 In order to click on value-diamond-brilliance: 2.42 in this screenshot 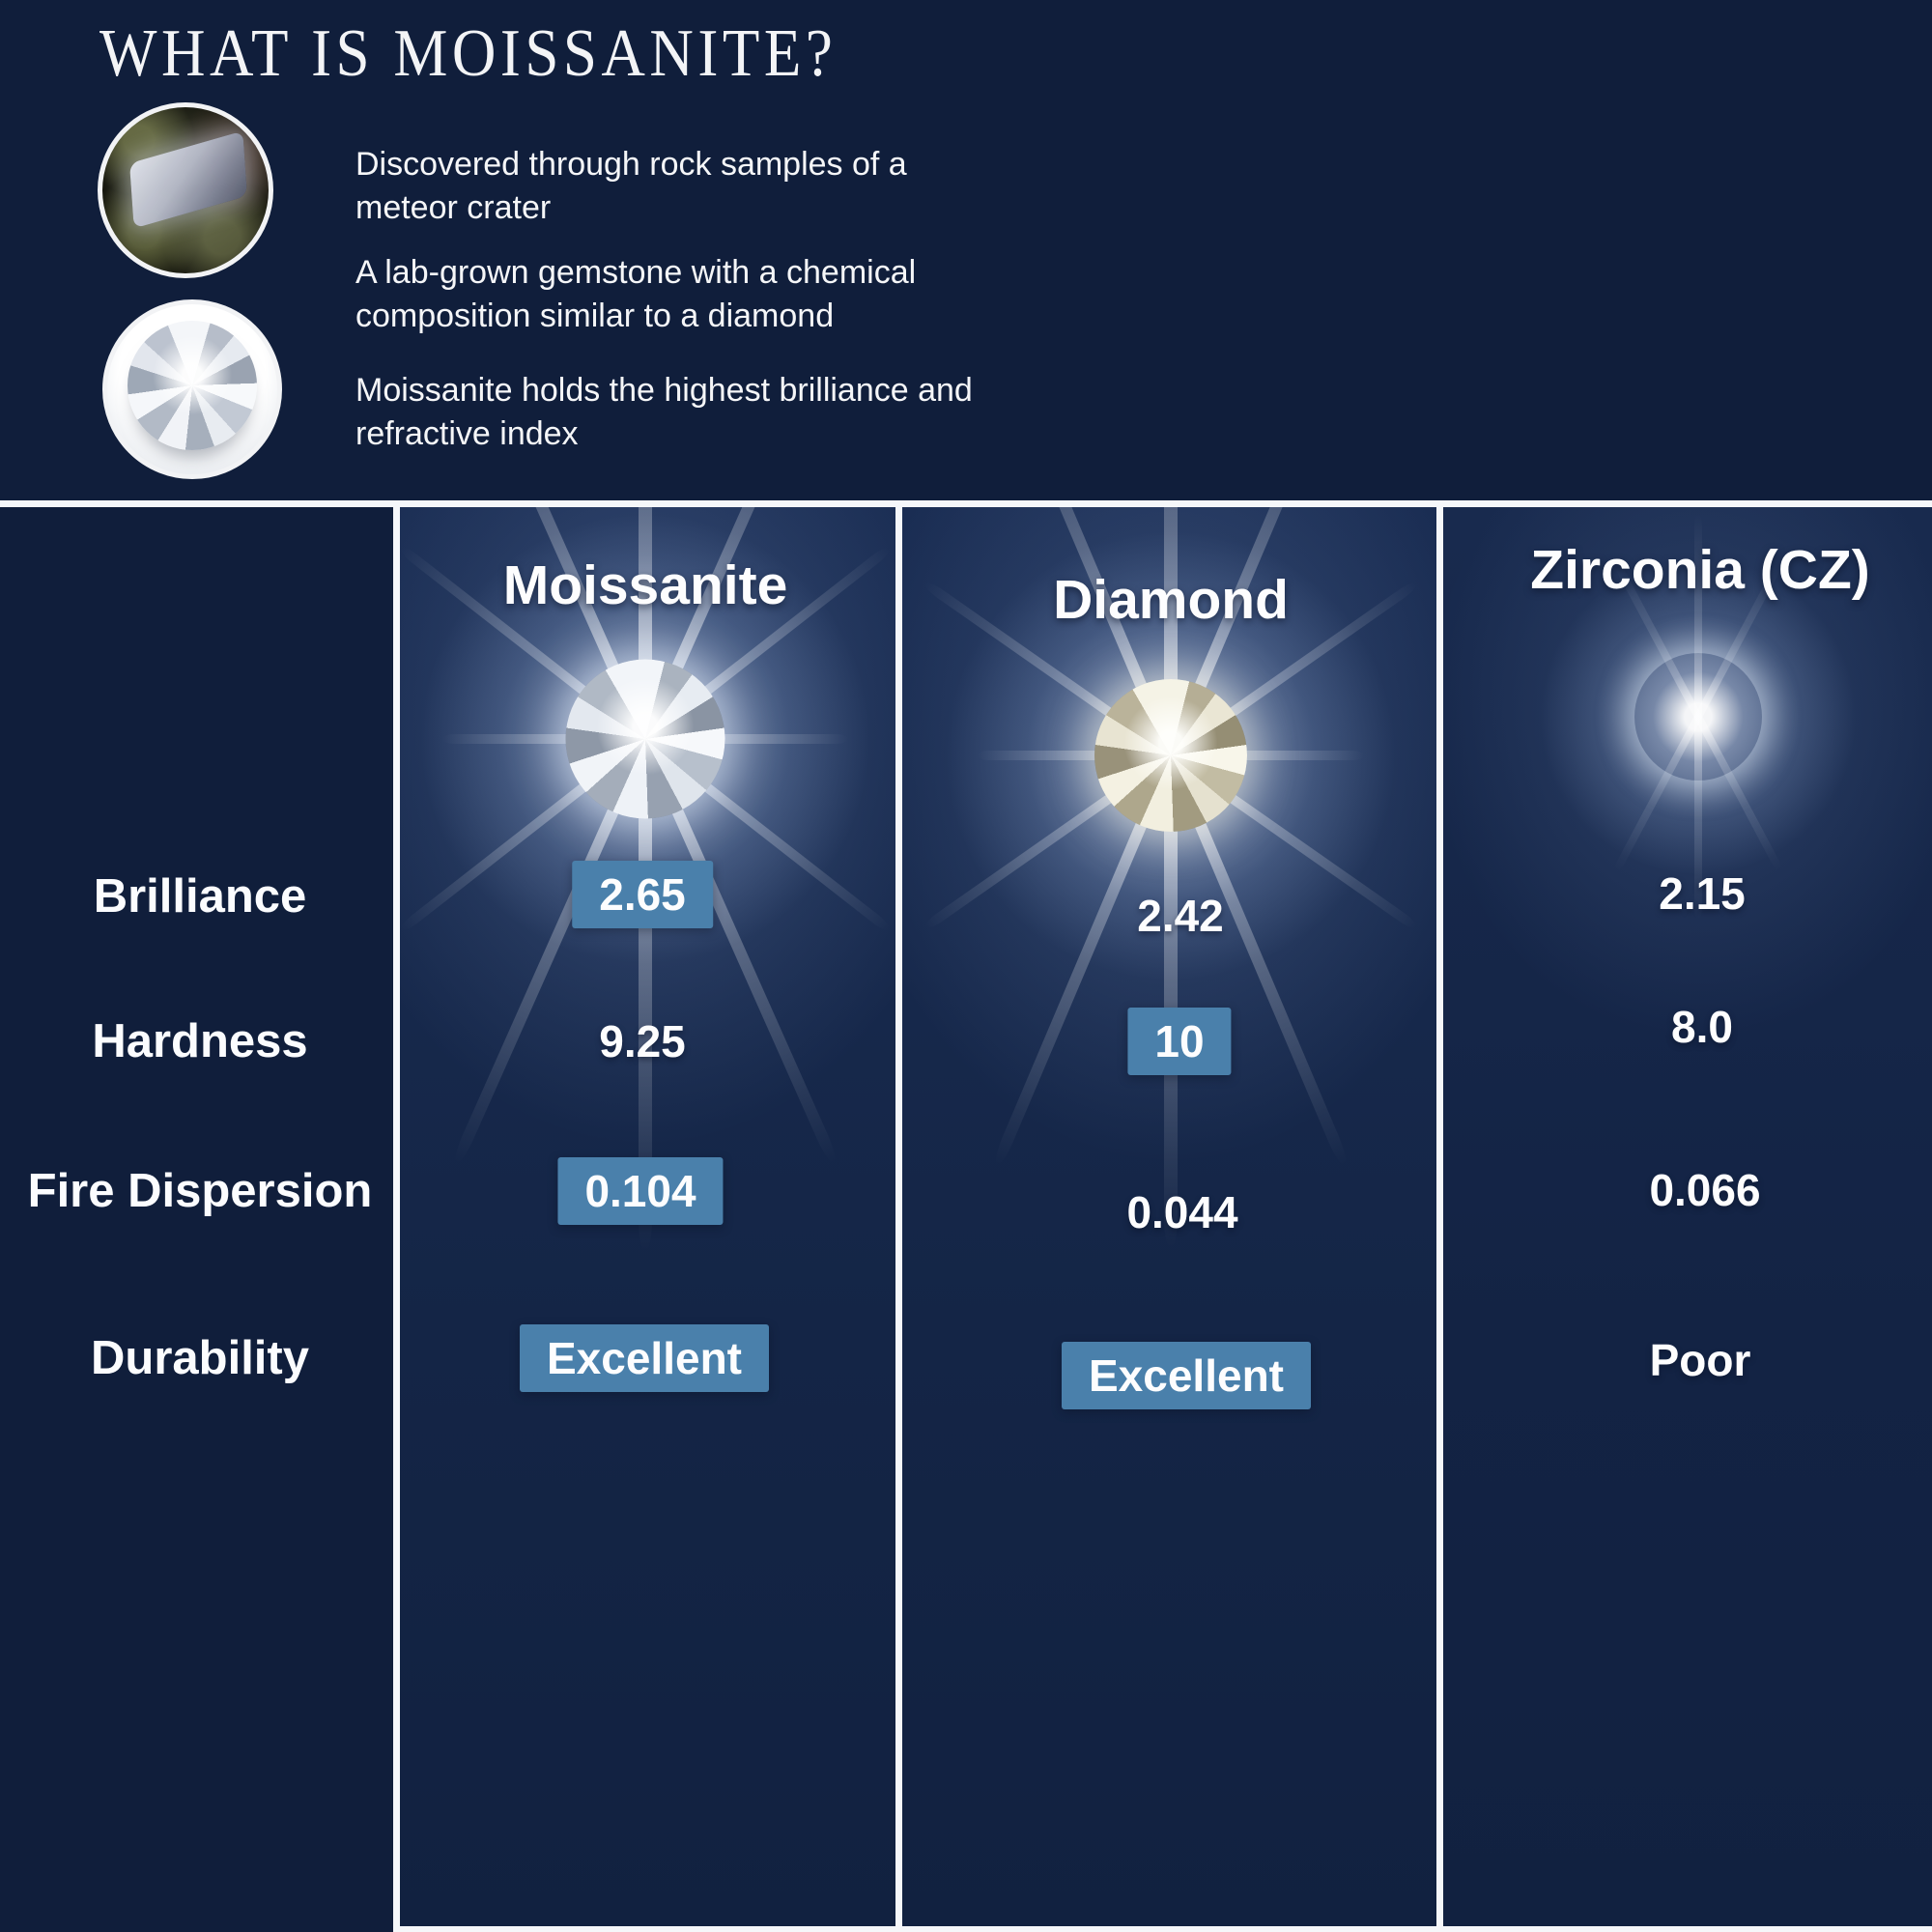, I will do `click(1180, 916)`.